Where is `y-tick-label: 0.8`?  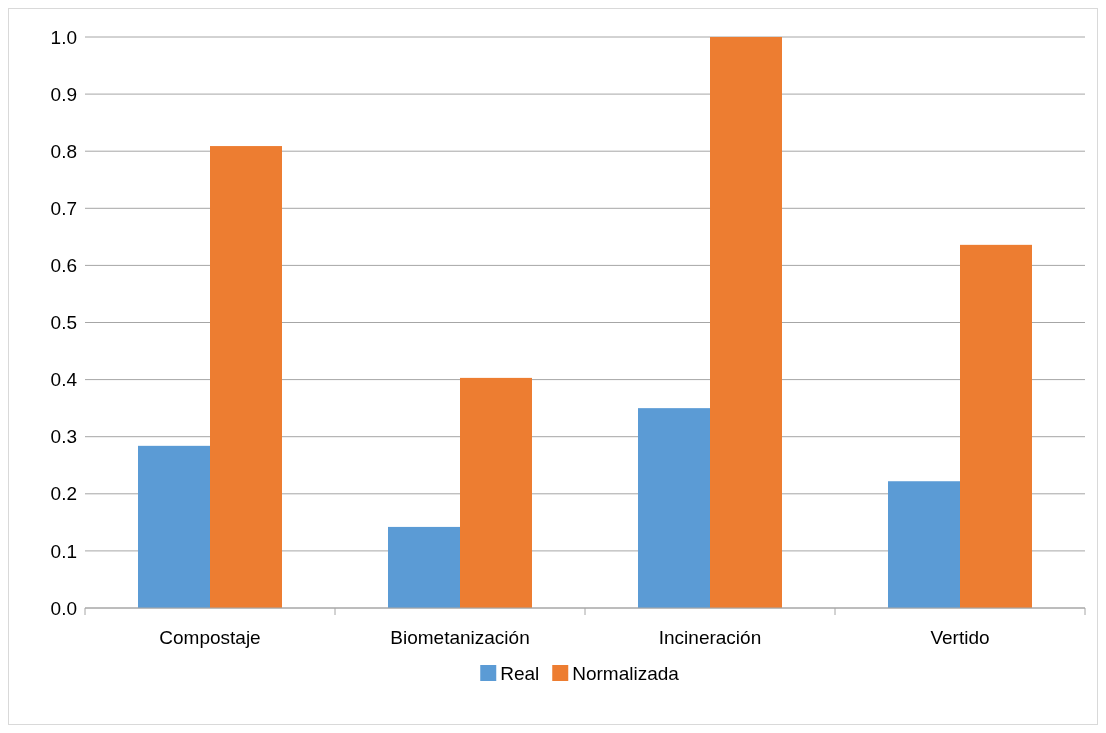
y-tick-label: 0.8 is located at coordinates (63, 151).